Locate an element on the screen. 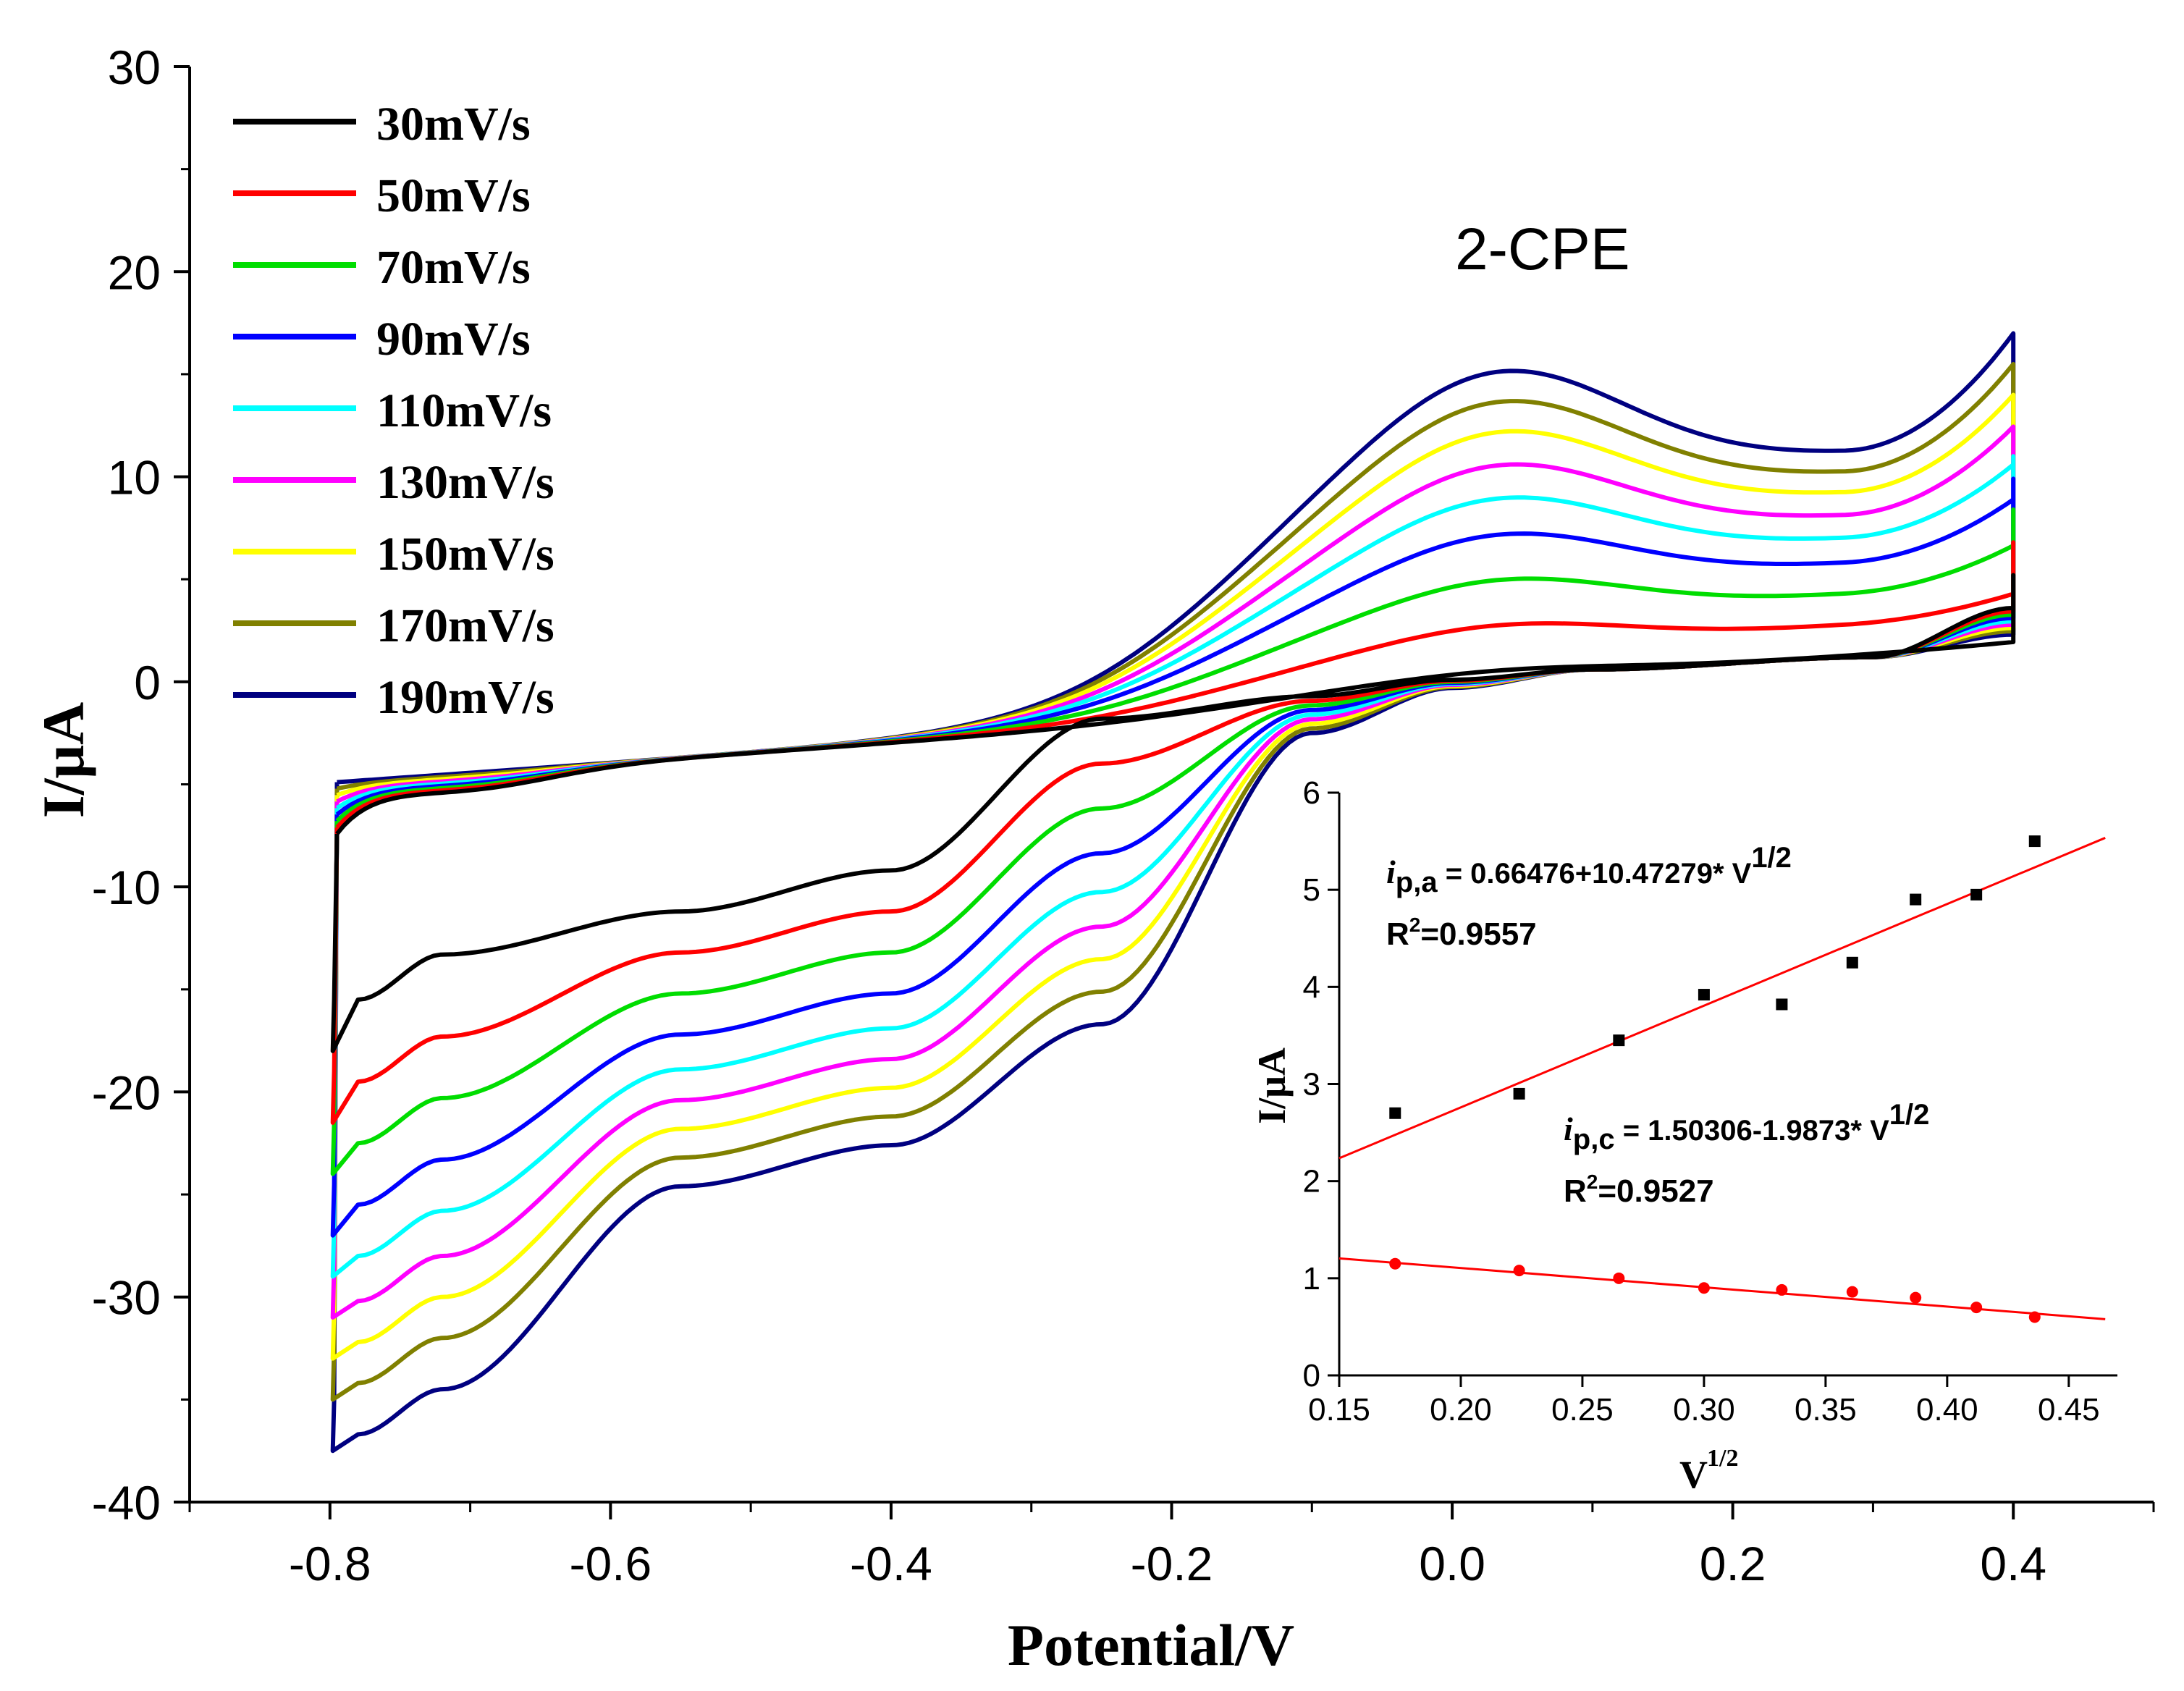  fit-equation-cathodic: ip,c = 1.50306-1.9873* V1/2 is located at coordinates (1746, 1127).